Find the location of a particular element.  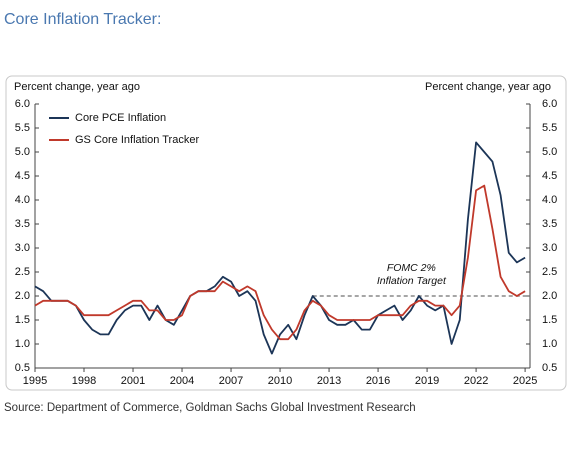

y2-tick-label: 0.5 is located at coordinates (549, 368).